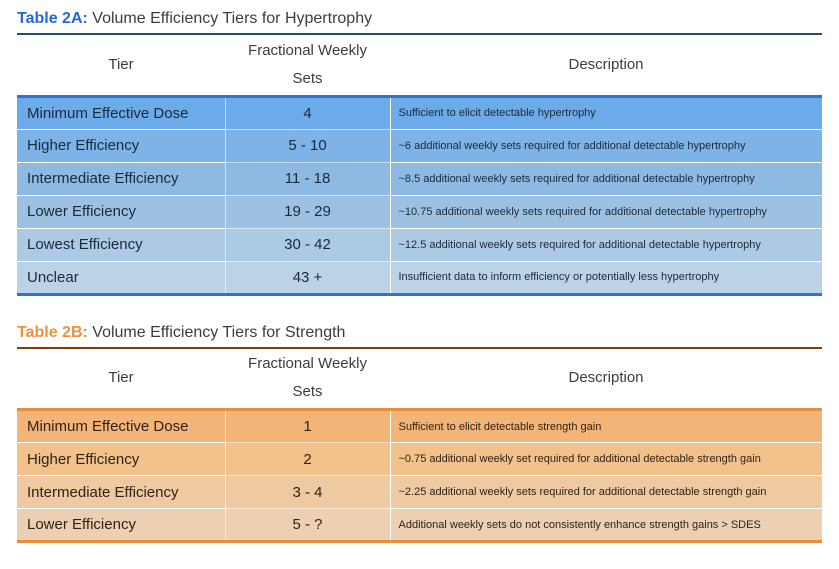 The height and width of the screenshot is (569, 839). What do you see at coordinates (121, 278) in the screenshot?
I see `cell-tier: Unclear` at bounding box center [121, 278].